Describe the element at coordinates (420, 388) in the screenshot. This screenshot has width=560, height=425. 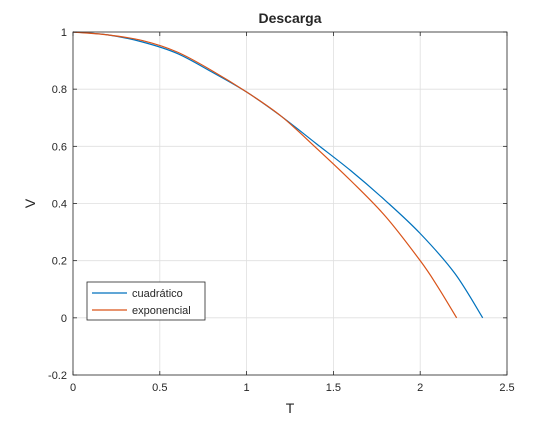
I see `x-tick-label: 2` at that location.